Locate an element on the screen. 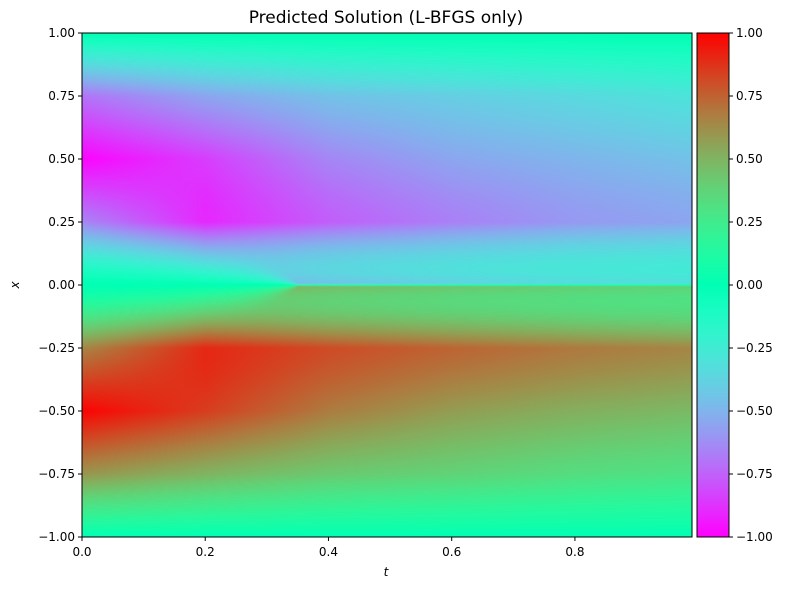 This screenshot has height=590, width=790. colorbar-tick-label: 0.25 is located at coordinates (749, 222).